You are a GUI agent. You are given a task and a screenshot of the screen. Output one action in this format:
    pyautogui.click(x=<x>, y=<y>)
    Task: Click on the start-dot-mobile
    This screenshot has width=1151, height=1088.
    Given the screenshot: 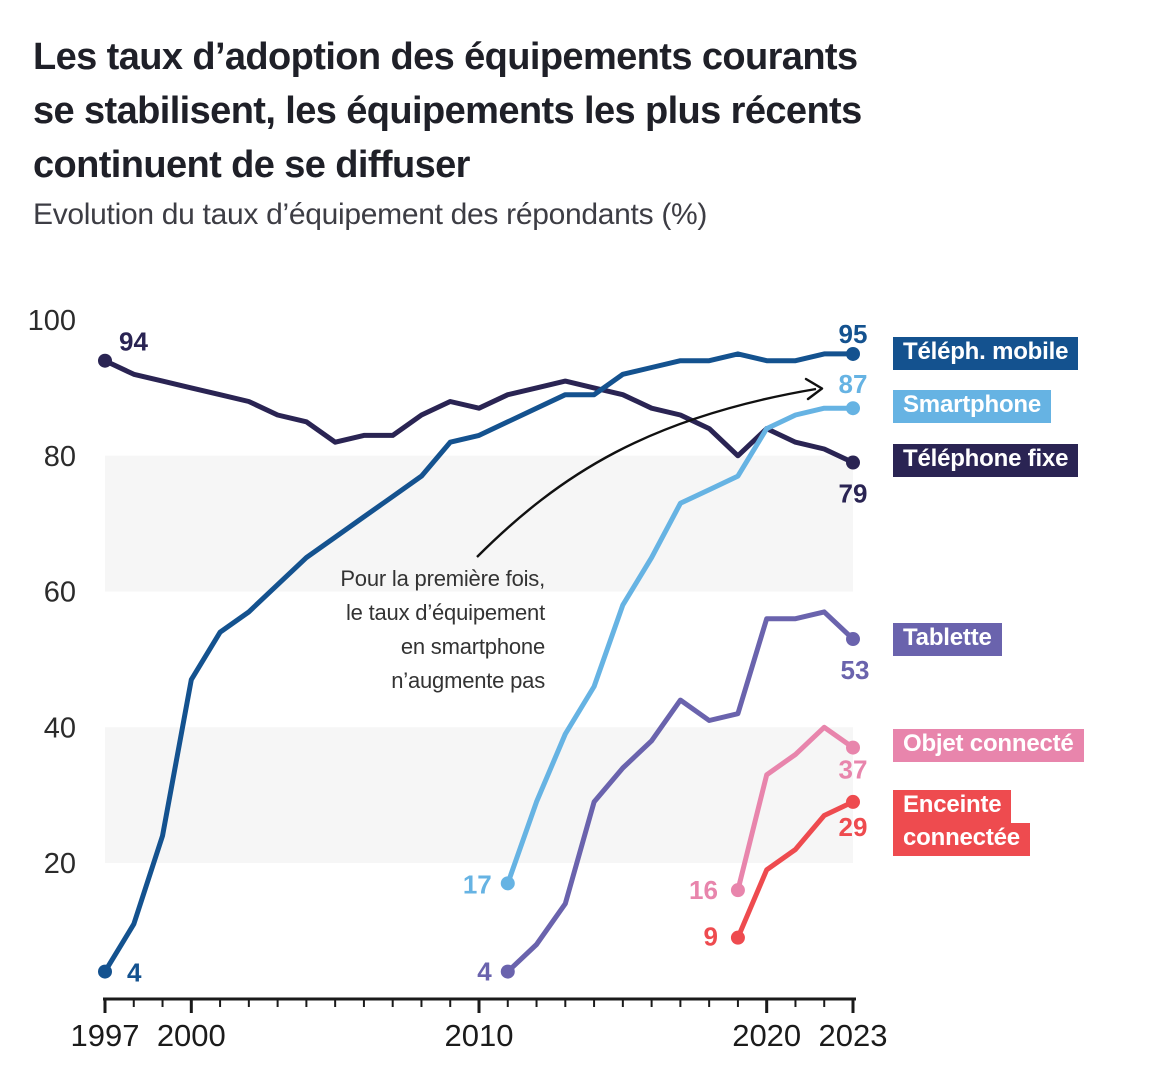 What is the action you would take?
    pyautogui.click(x=105, y=971)
    